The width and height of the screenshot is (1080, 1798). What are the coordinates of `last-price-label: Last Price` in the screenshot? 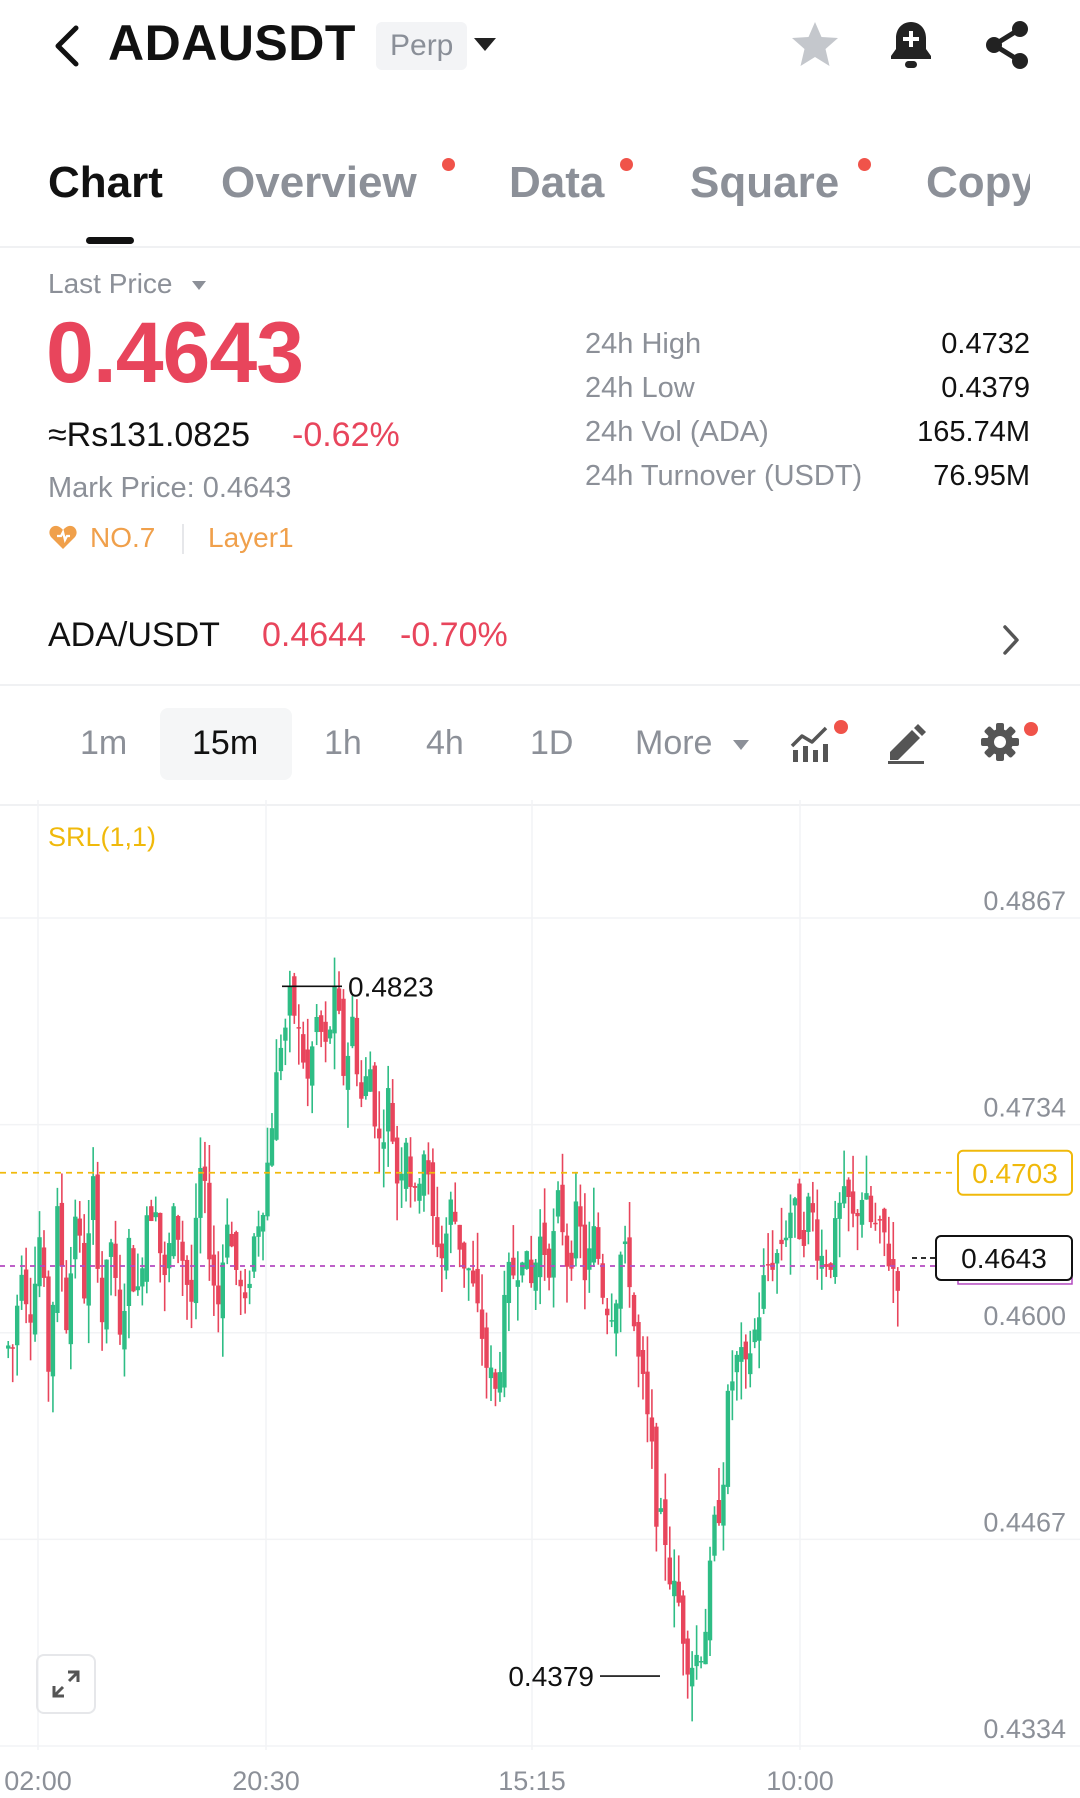 It's located at (110, 283).